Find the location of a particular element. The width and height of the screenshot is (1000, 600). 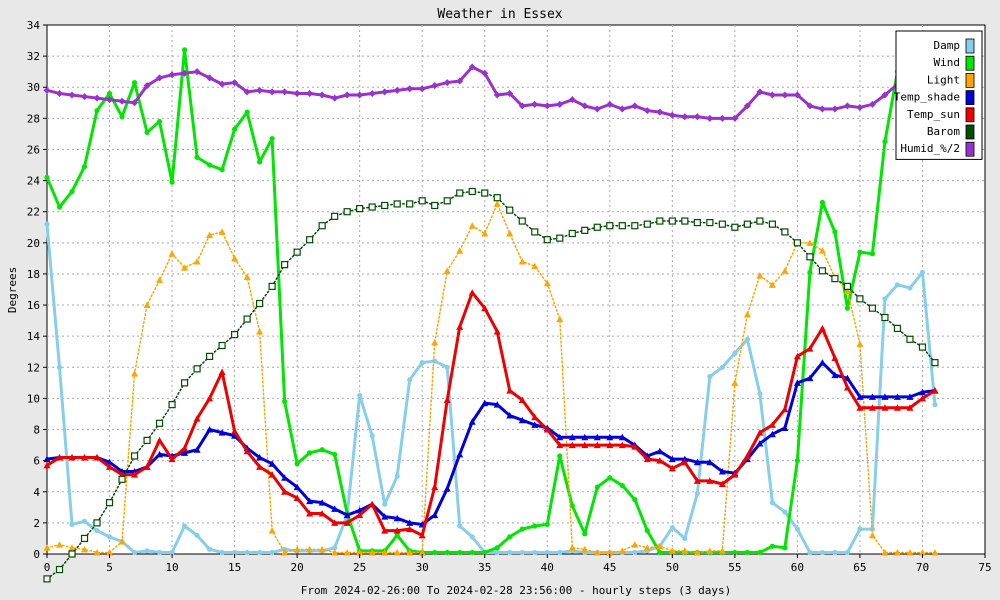

x-tick-label: 0 is located at coordinates (47, 567).